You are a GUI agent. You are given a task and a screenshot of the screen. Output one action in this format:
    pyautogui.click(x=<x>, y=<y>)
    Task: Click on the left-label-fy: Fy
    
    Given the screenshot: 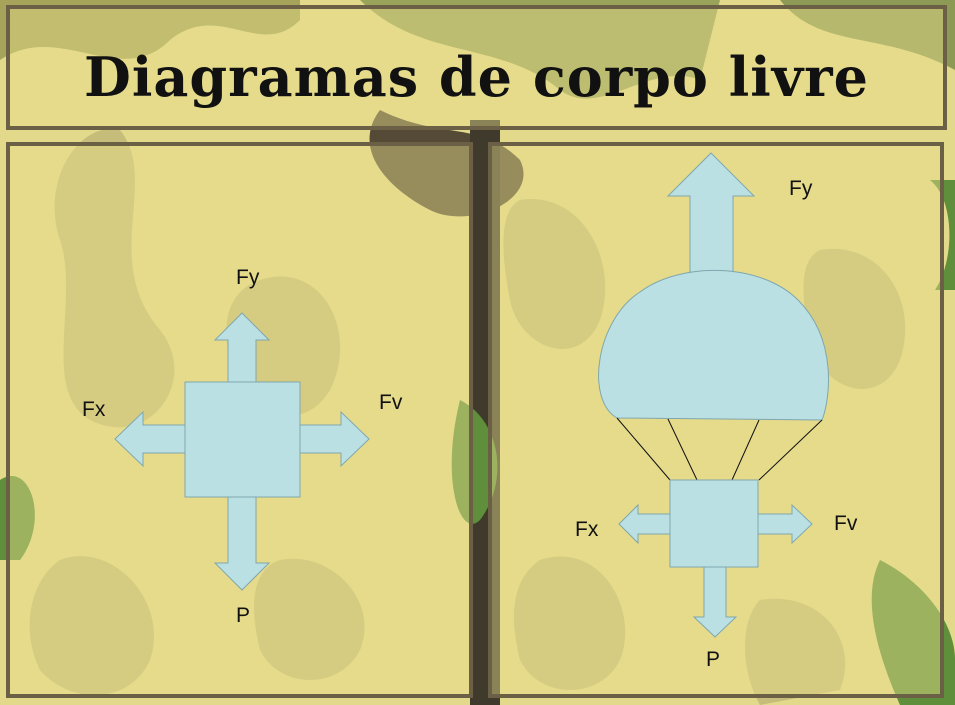 What is the action you would take?
    pyautogui.click(x=248, y=277)
    